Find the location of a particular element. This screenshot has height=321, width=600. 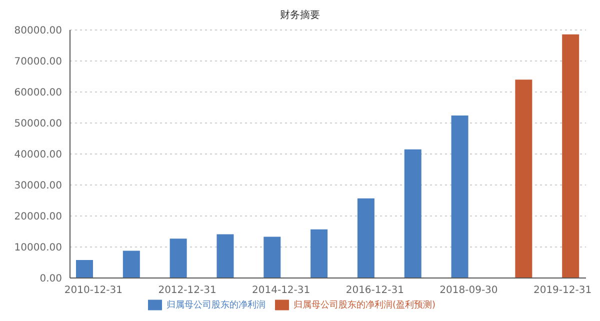

y-tick-label: 70000.00 is located at coordinates (38, 62).